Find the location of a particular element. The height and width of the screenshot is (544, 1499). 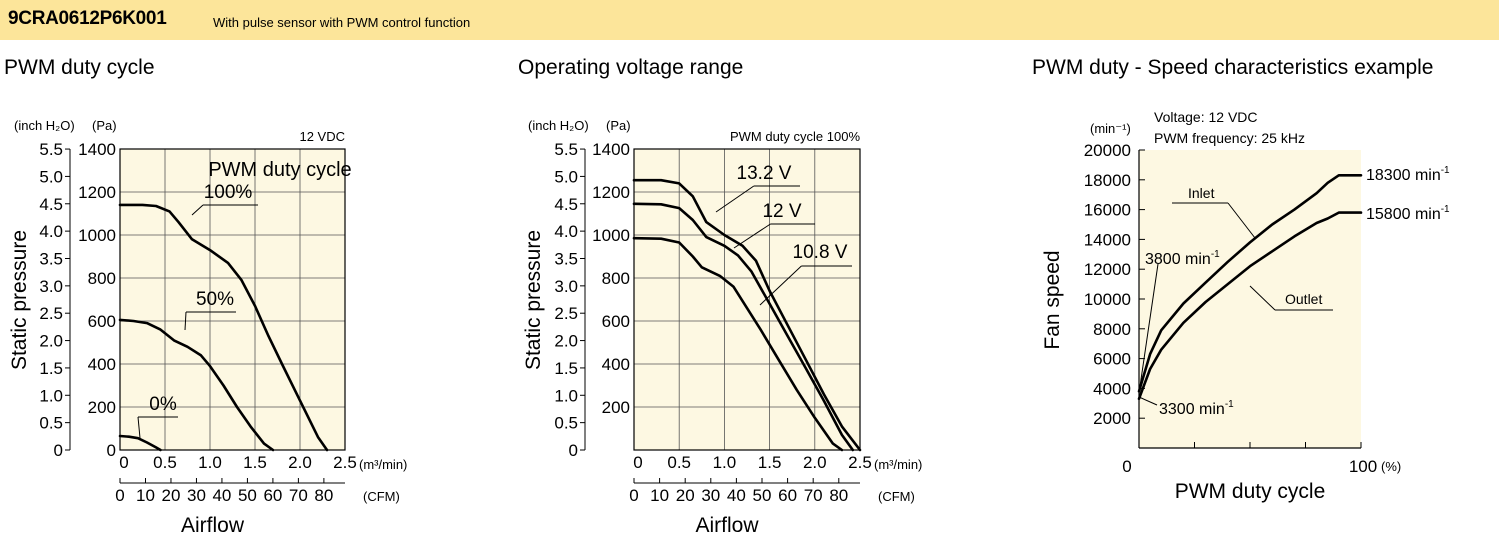

chart2-leader-line is located at coordinates (735, 199).